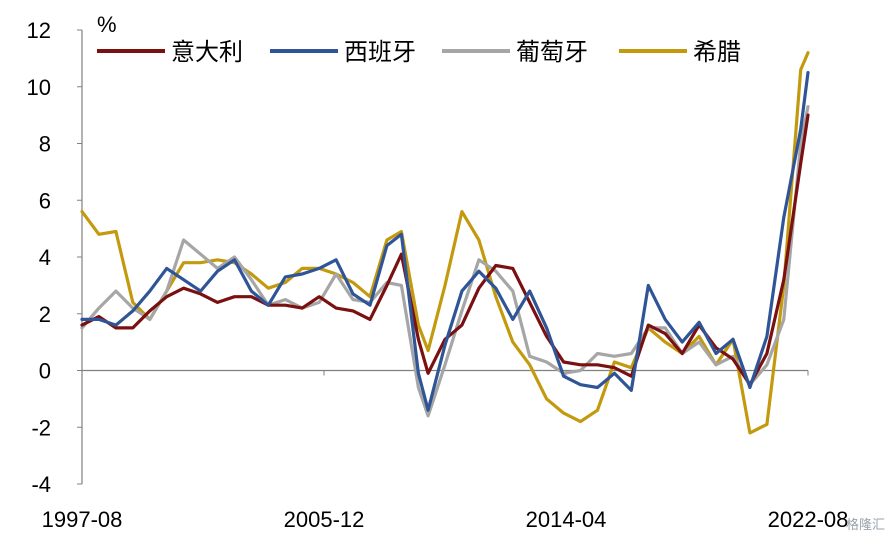 The image size is (889, 537). I want to click on unit-label: %, so click(107, 24).